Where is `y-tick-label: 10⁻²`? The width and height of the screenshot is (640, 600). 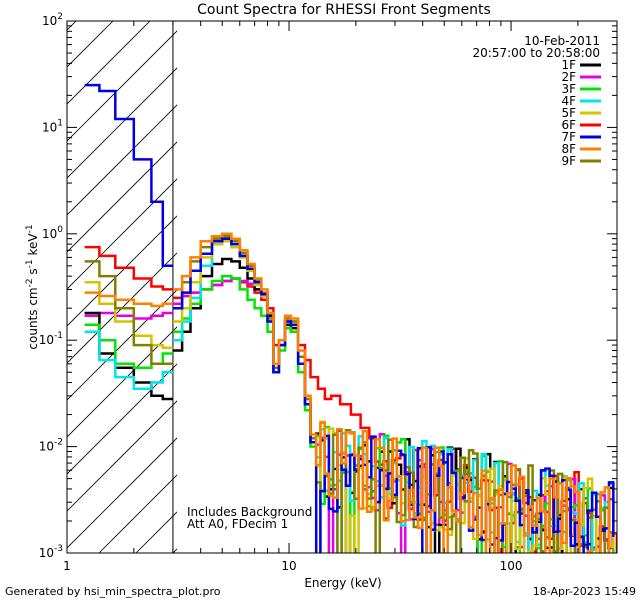
y-tick-label: 10⁻² is located at coordinates (51, 446).